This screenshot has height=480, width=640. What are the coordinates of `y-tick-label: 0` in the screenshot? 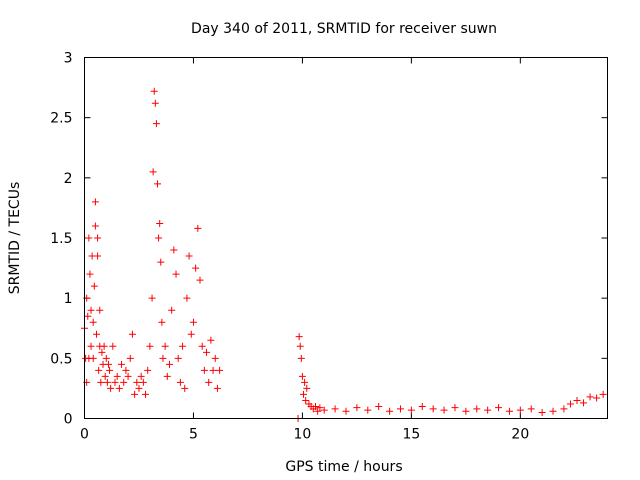 It's located at (68, 420).